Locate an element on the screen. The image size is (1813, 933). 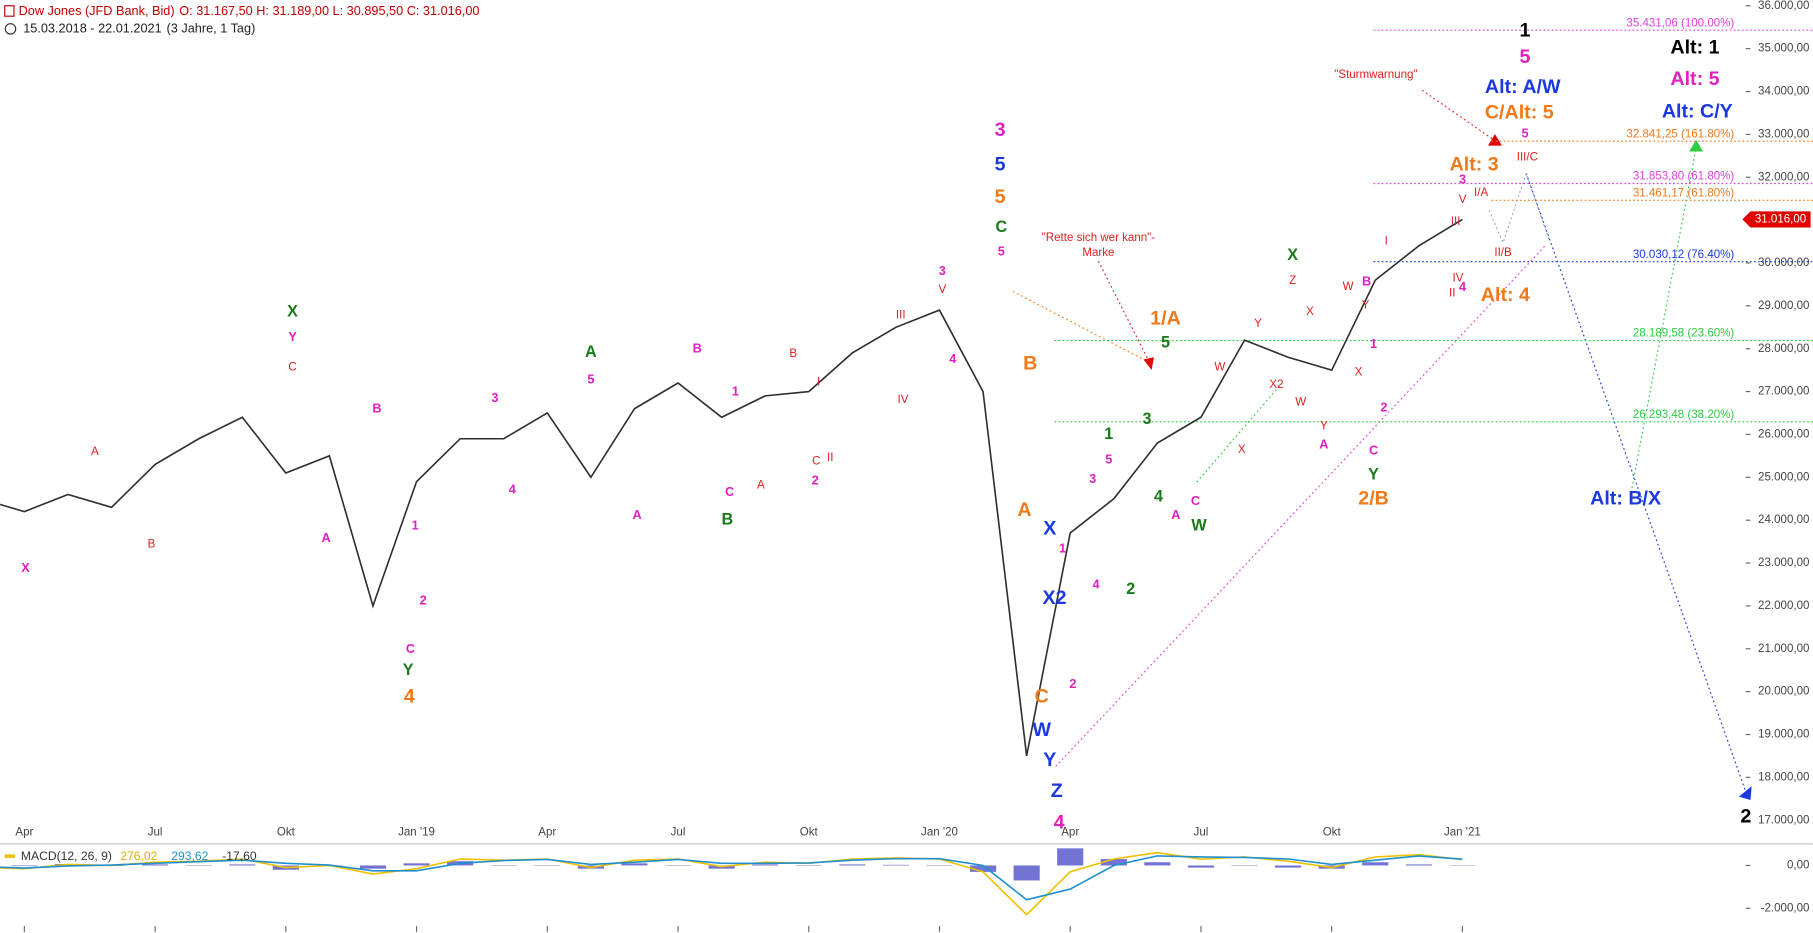
macd-legend-value: 293,62 is located at coordinates (189, 856).